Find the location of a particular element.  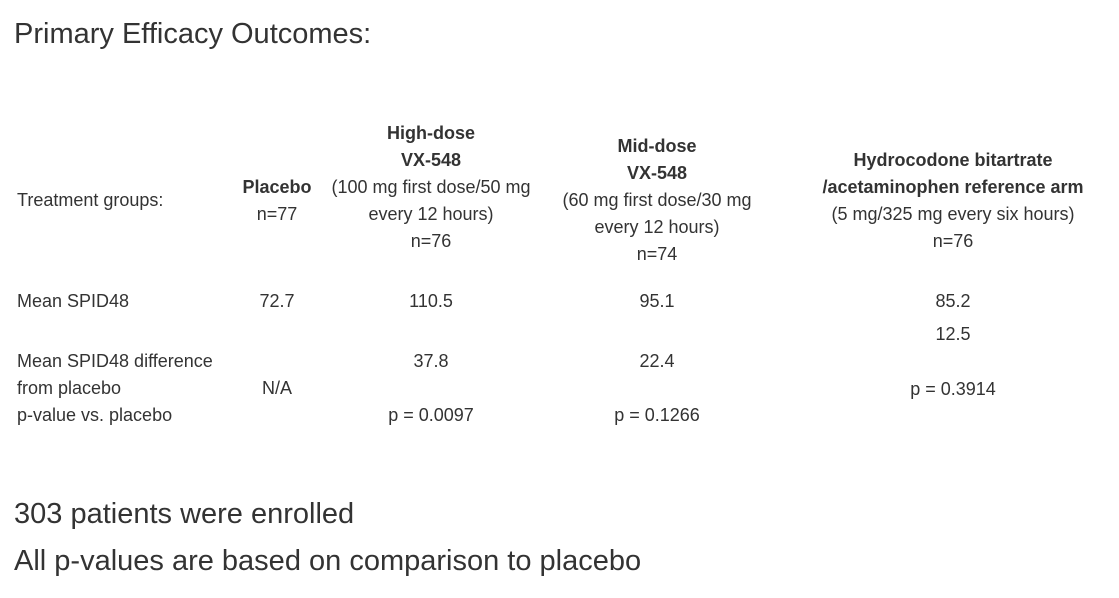

column-dose-line1: (100 mg first dose/50 mg is located at coordinates (431, 187).